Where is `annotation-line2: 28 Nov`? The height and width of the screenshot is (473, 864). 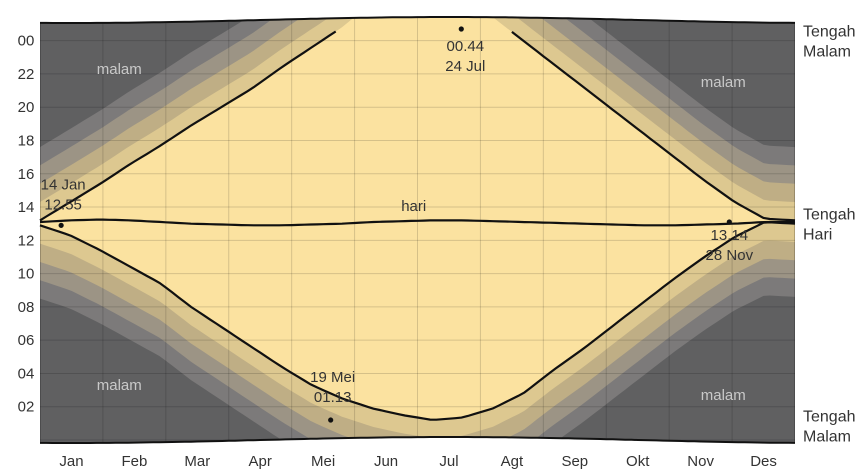
annotation-line2: 28 Nov is located at coordinates (730, 255).